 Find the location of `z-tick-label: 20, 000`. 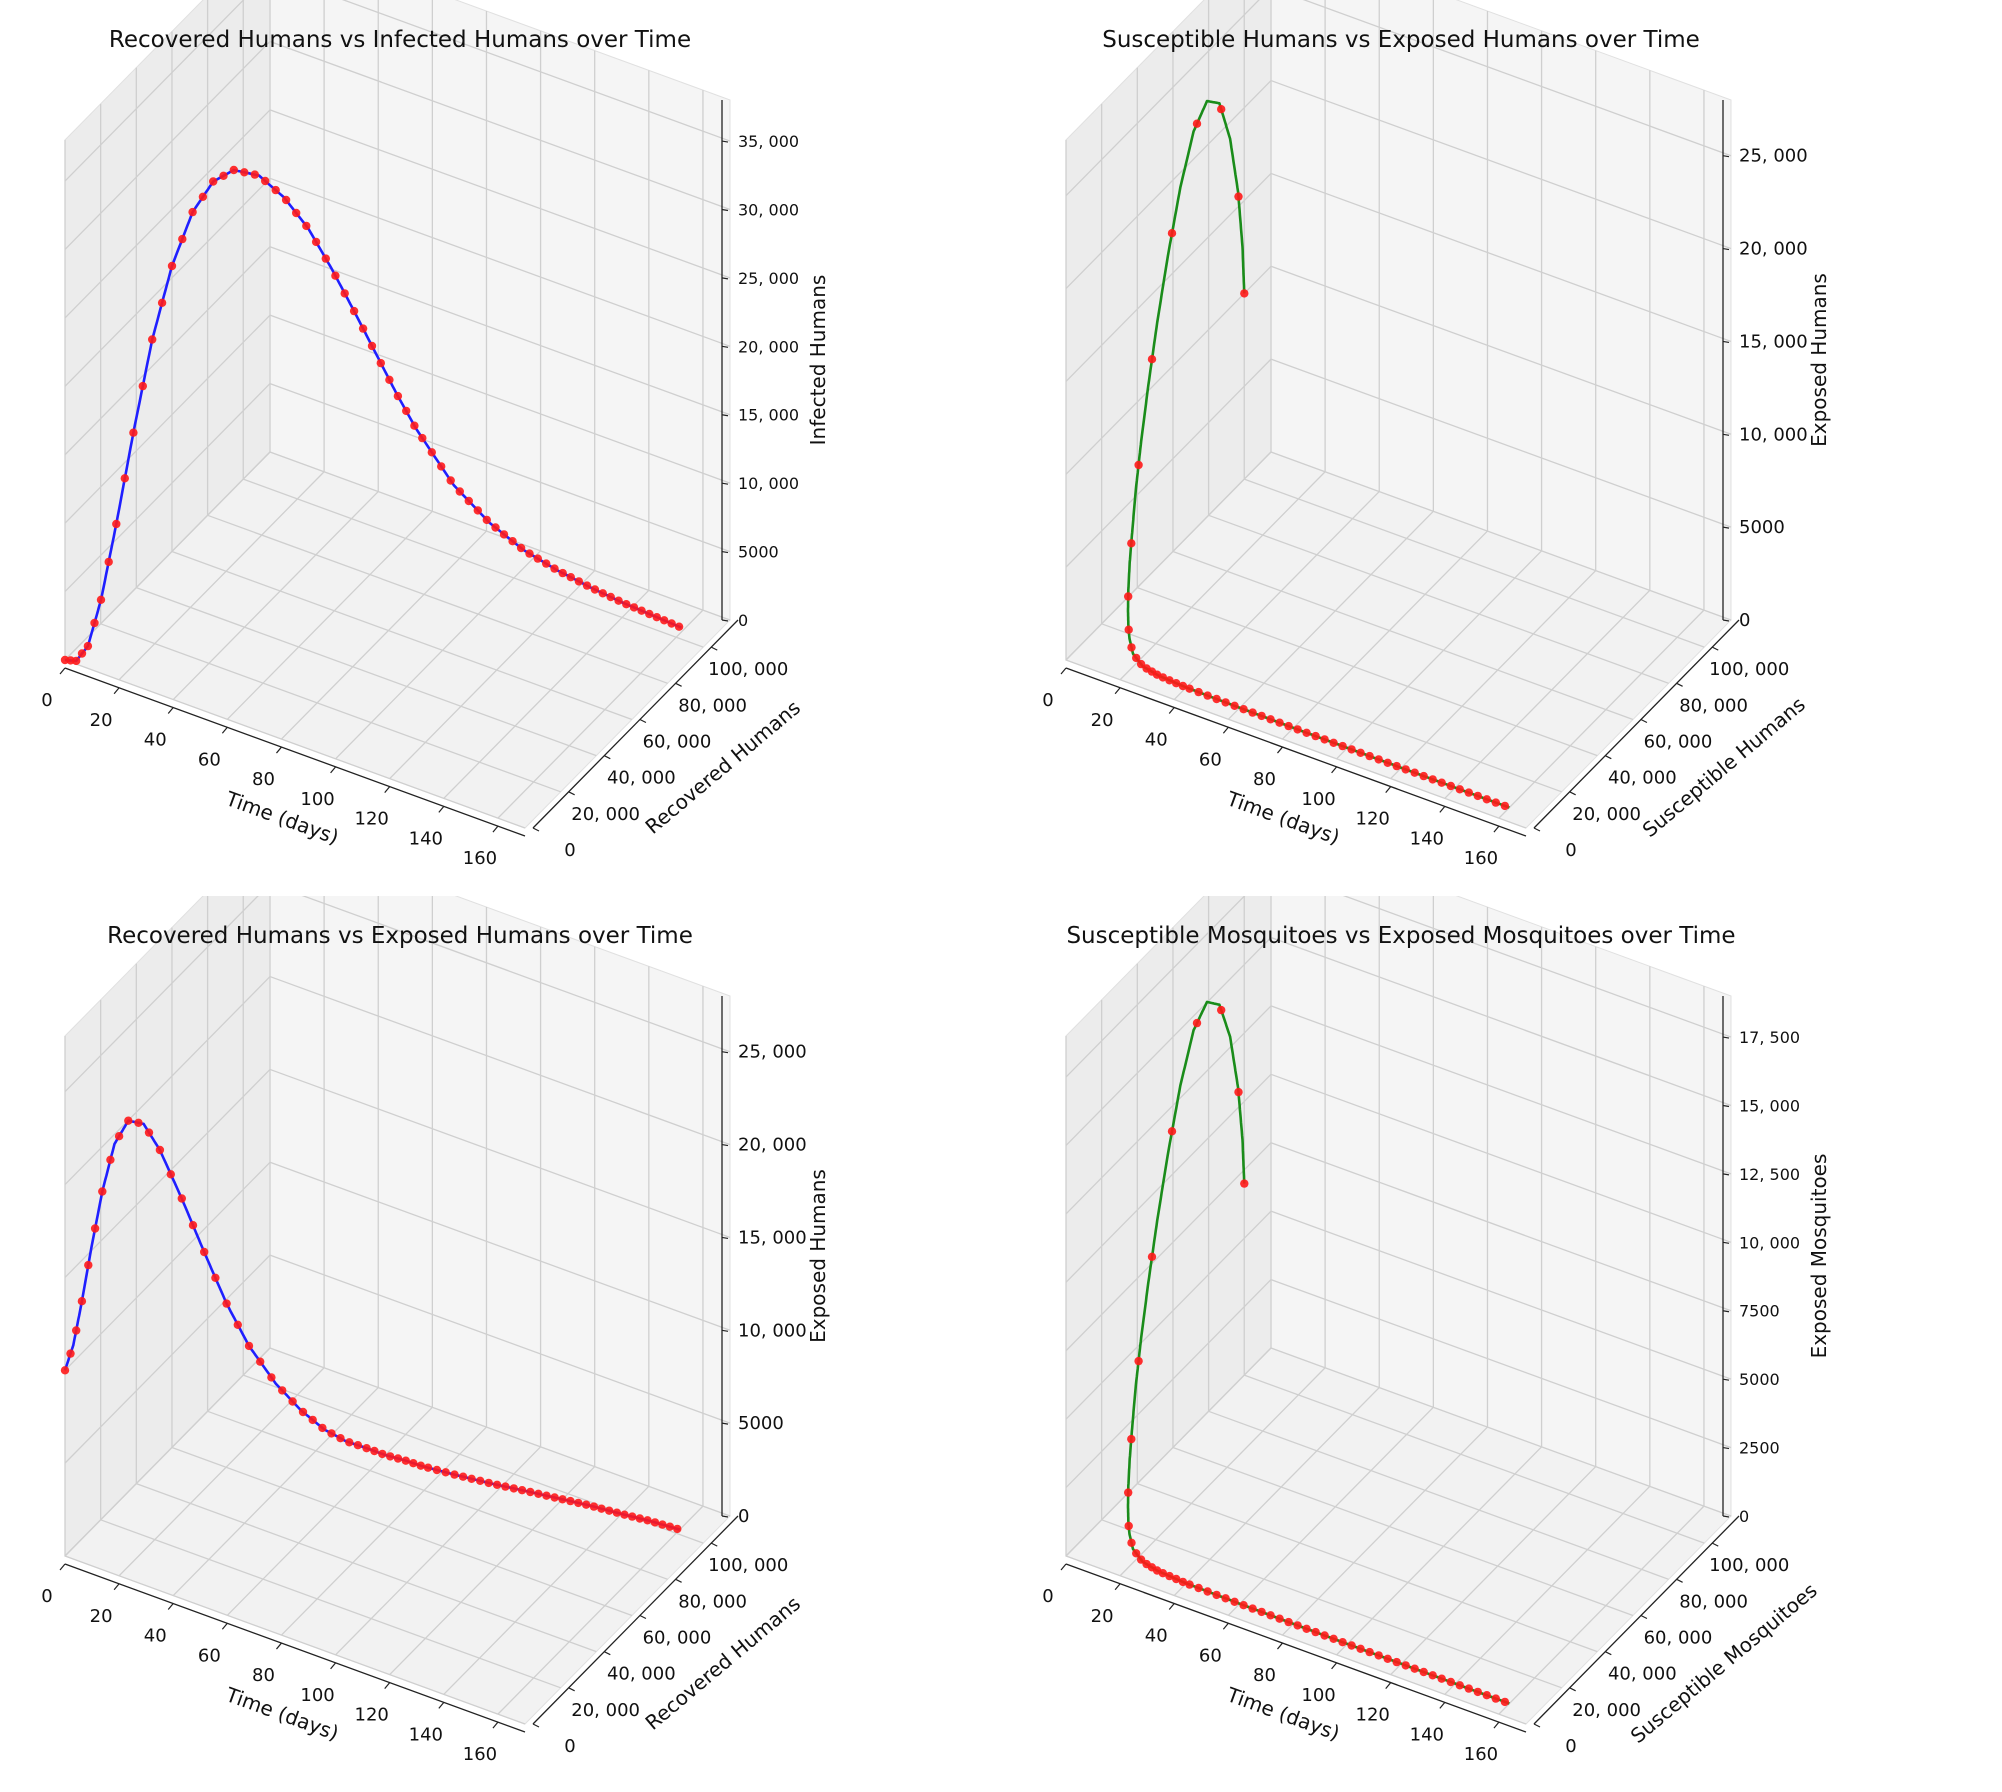

z-tick-label: 20, 000 is located at coordinates (772, 1145).